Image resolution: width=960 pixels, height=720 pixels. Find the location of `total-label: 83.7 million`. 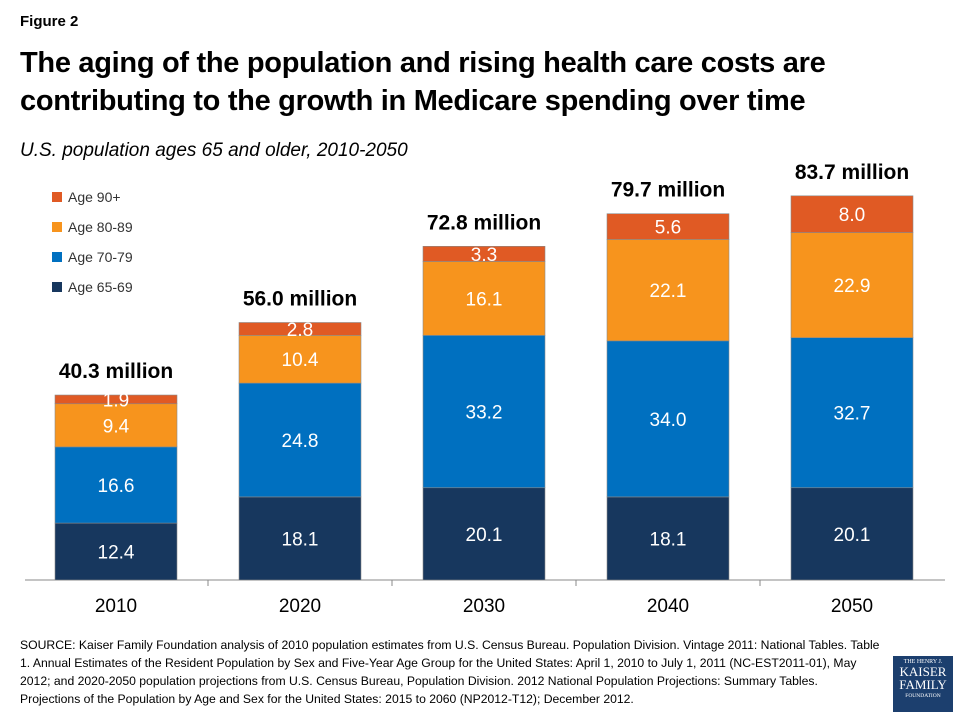

total-label: 83.7 million is located at coordinates (852, 172).